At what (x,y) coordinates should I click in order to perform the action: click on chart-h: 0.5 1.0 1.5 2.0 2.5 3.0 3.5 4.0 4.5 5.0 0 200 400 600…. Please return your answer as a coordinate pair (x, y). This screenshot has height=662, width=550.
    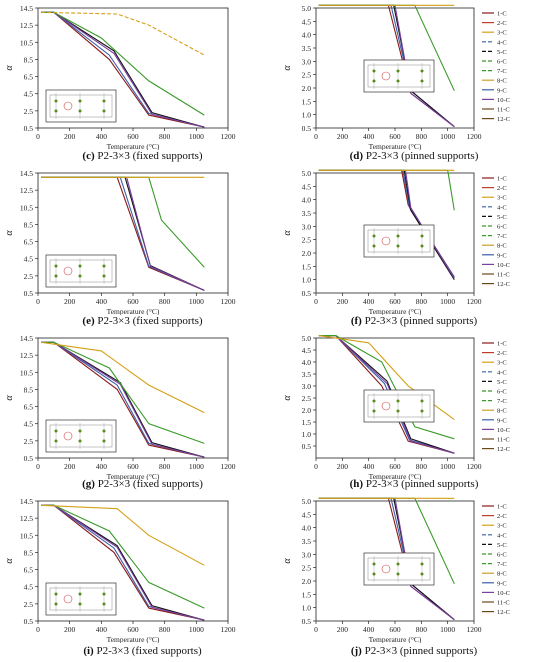
    Looking at the image, I should click on (415, 407).